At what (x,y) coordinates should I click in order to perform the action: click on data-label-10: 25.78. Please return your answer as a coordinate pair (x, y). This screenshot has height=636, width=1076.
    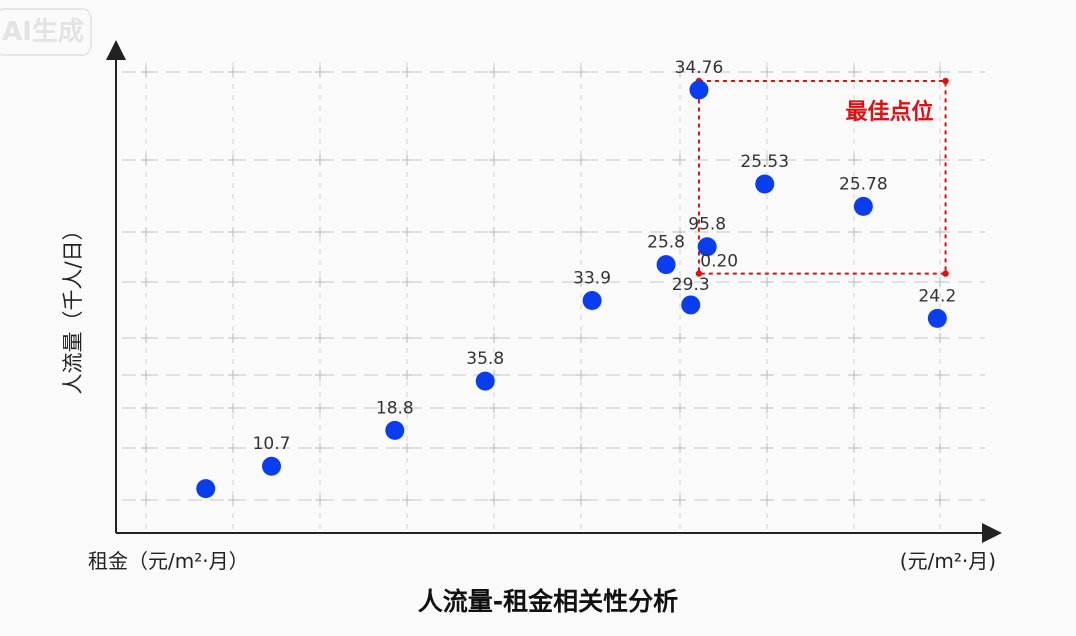
    Looking at the image, I should click on (863, 184).